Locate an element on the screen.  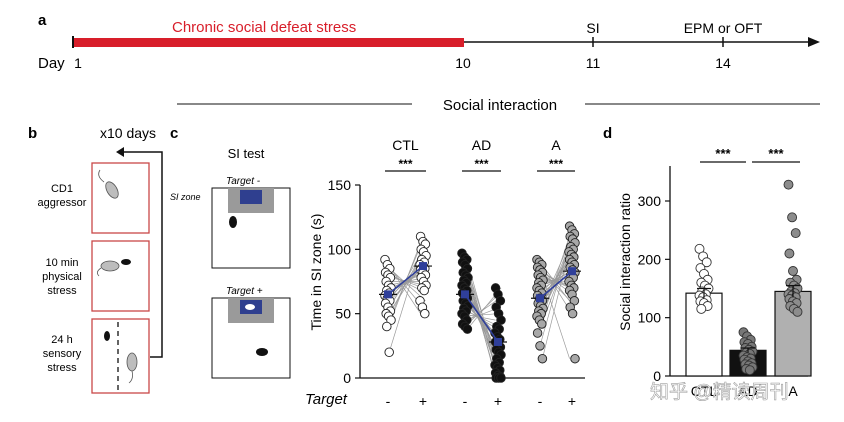
si-group-label: A is located at coordinates (556, 145).